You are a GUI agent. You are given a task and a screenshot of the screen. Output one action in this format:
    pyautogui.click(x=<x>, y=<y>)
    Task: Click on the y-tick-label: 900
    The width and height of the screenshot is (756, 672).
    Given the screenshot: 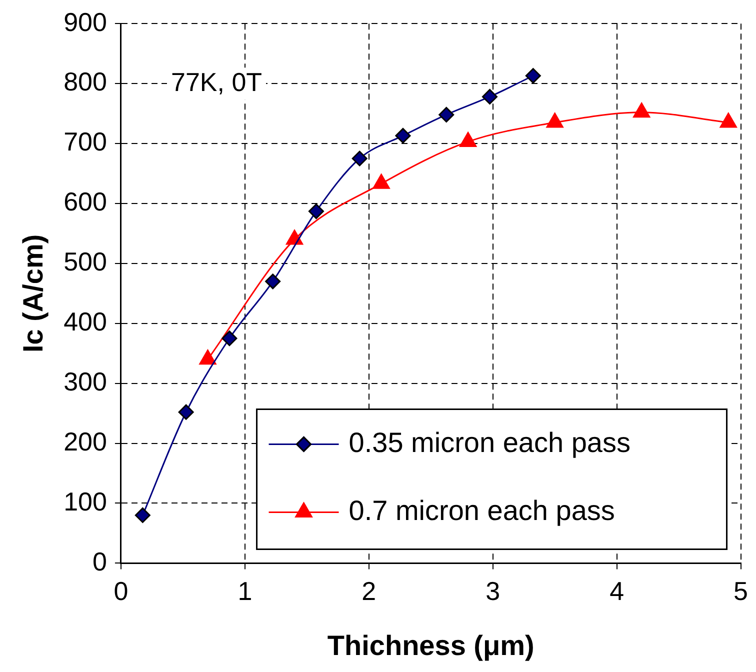 What is the action you would take?
    pyautogui.click(x=85, y=21)
    